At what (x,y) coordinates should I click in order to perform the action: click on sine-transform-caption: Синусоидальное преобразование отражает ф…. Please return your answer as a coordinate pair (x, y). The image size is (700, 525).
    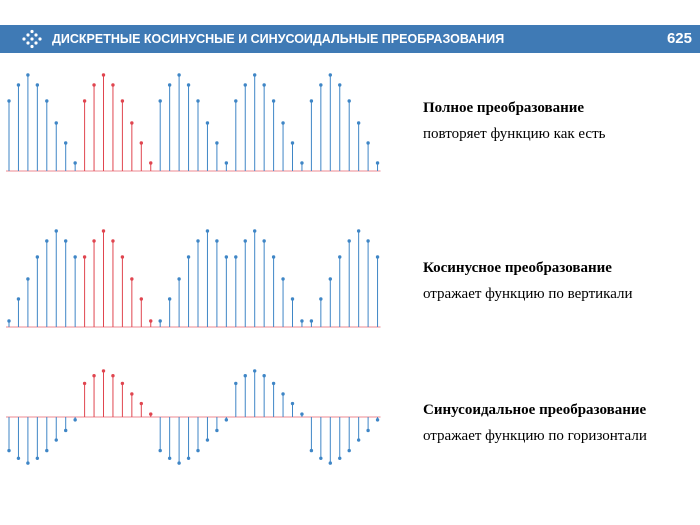
    Looking at the image, I should click on (560, 423).